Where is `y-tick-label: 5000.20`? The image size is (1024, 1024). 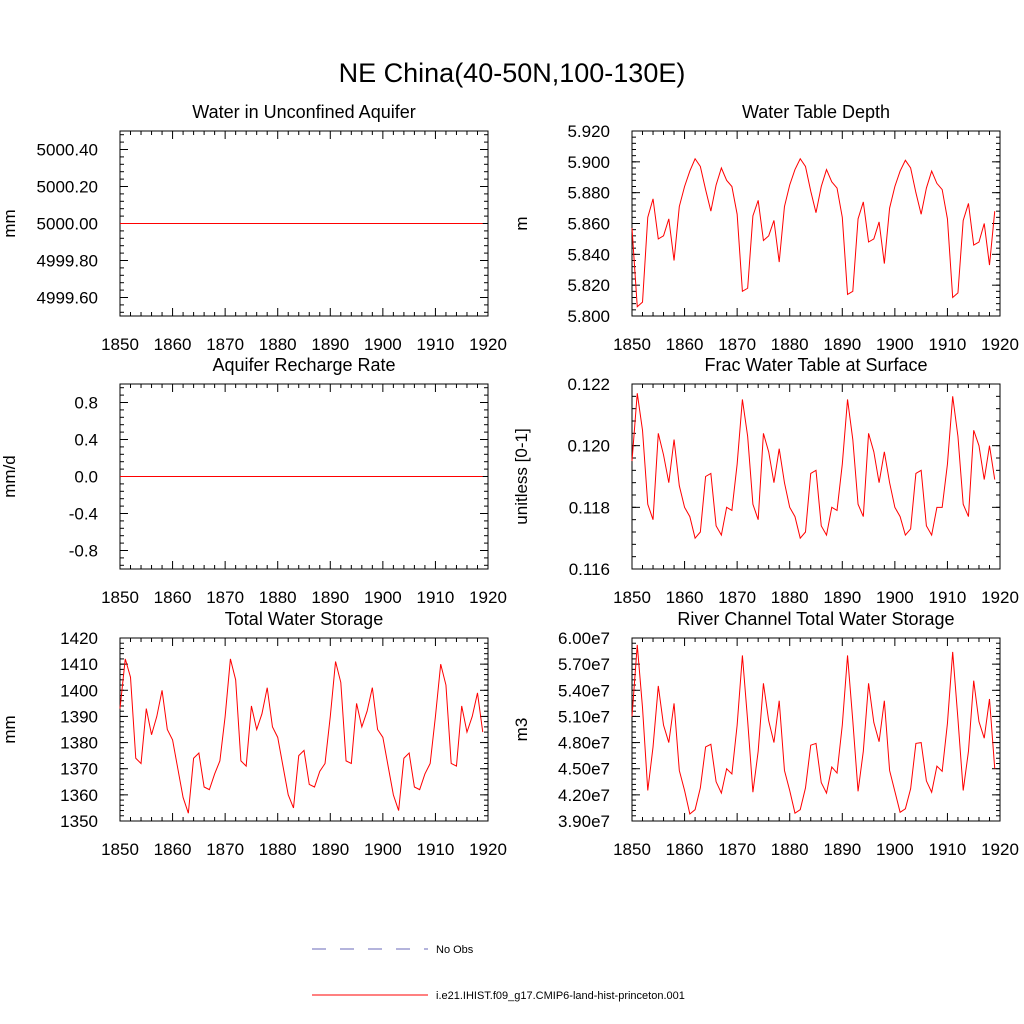 y-tick-label: 5000.20 is located at coordinates (67, 187).